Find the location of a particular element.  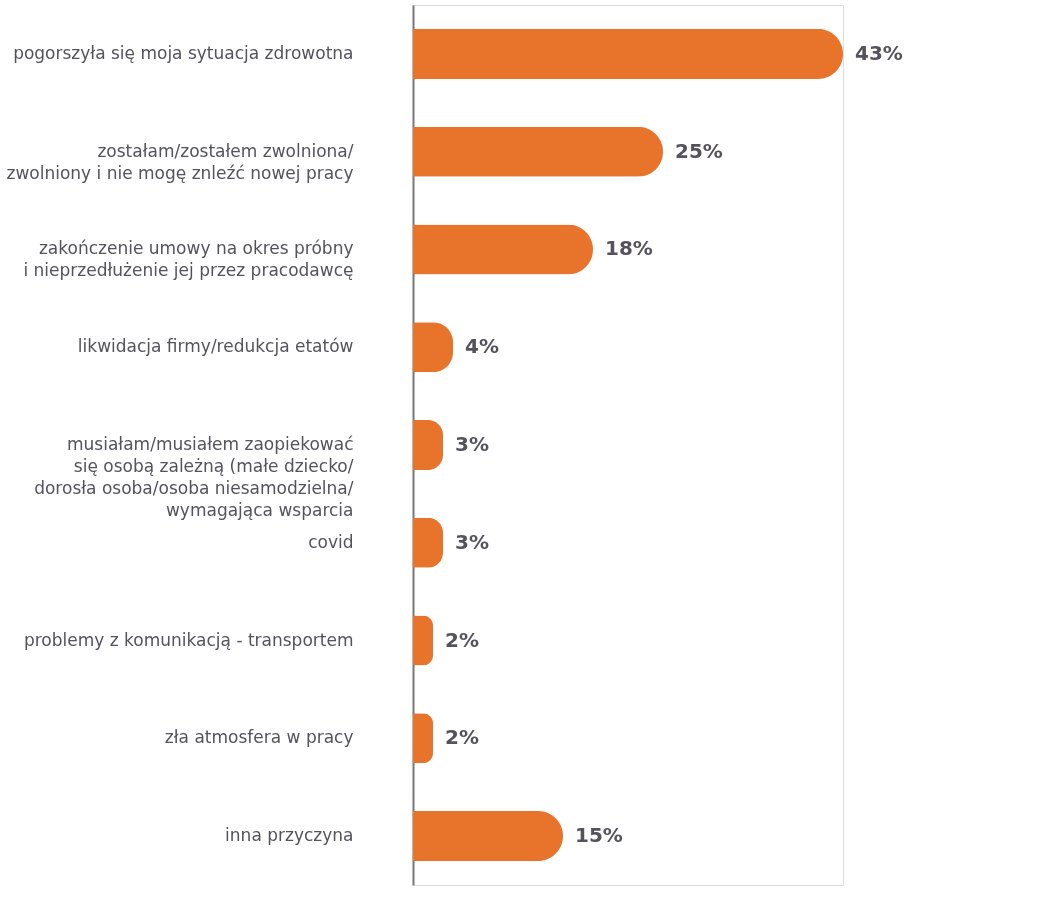

data-label: 43% is located at coordinates (879, 52).